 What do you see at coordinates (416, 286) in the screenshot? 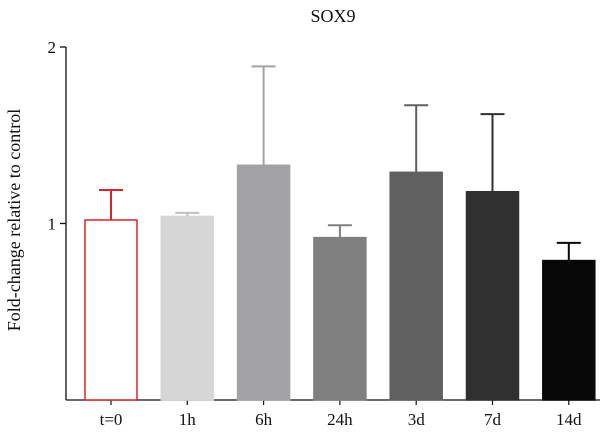
I see `bar-3d` at bounding box center [416, 286].